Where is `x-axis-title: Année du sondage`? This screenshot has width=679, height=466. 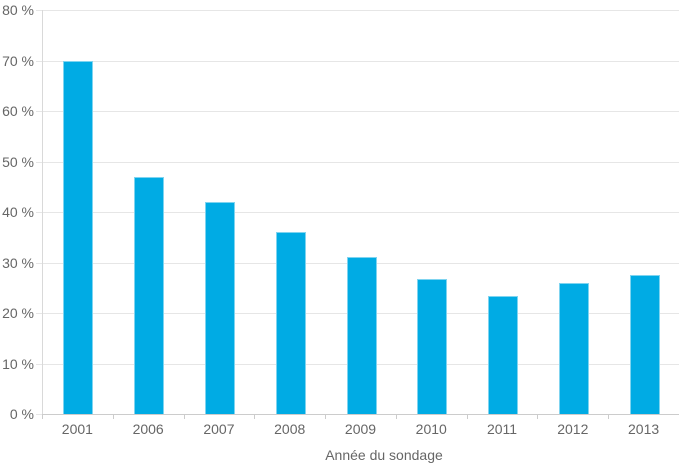
x-axis-title: Année du sondage is located at coordinates (384, 455).